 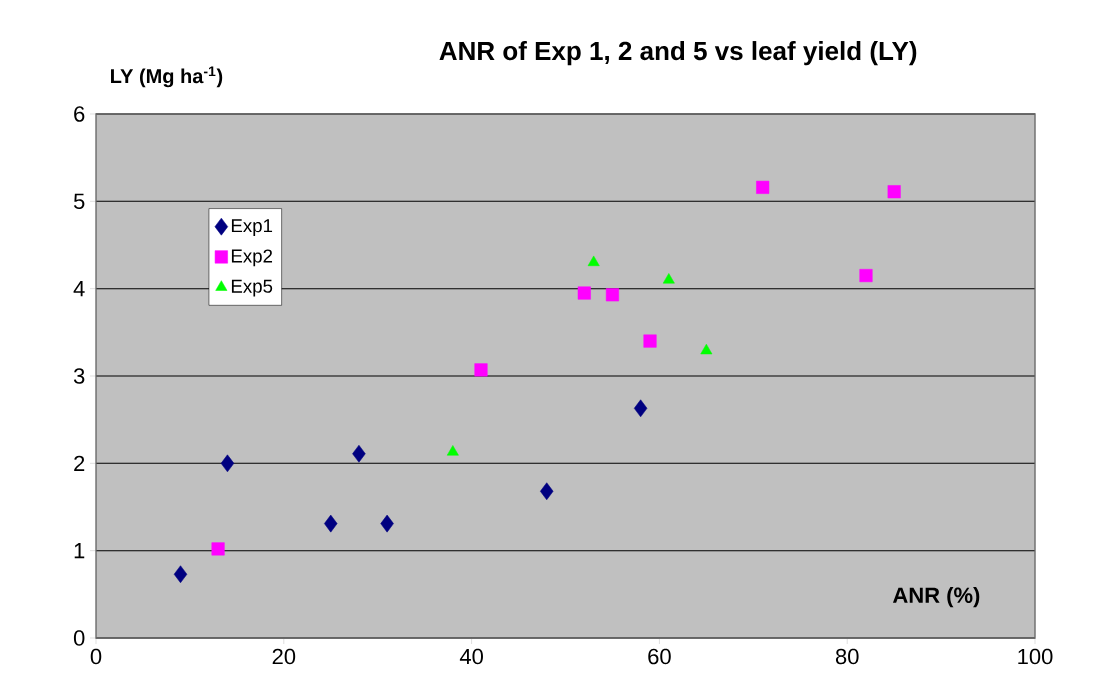 What do you see at coordinates (936, 597) in the screenshot?
I see `x-axis-title: ANR (%)` at bounding box center [936, 597].